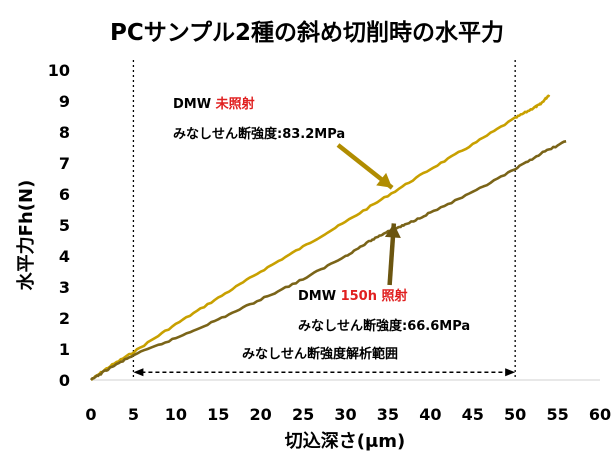  What do you see at coordinates (176, 414) in the screenshot?
I see `x-tick-label: 10` at bounding box center [176, 414].